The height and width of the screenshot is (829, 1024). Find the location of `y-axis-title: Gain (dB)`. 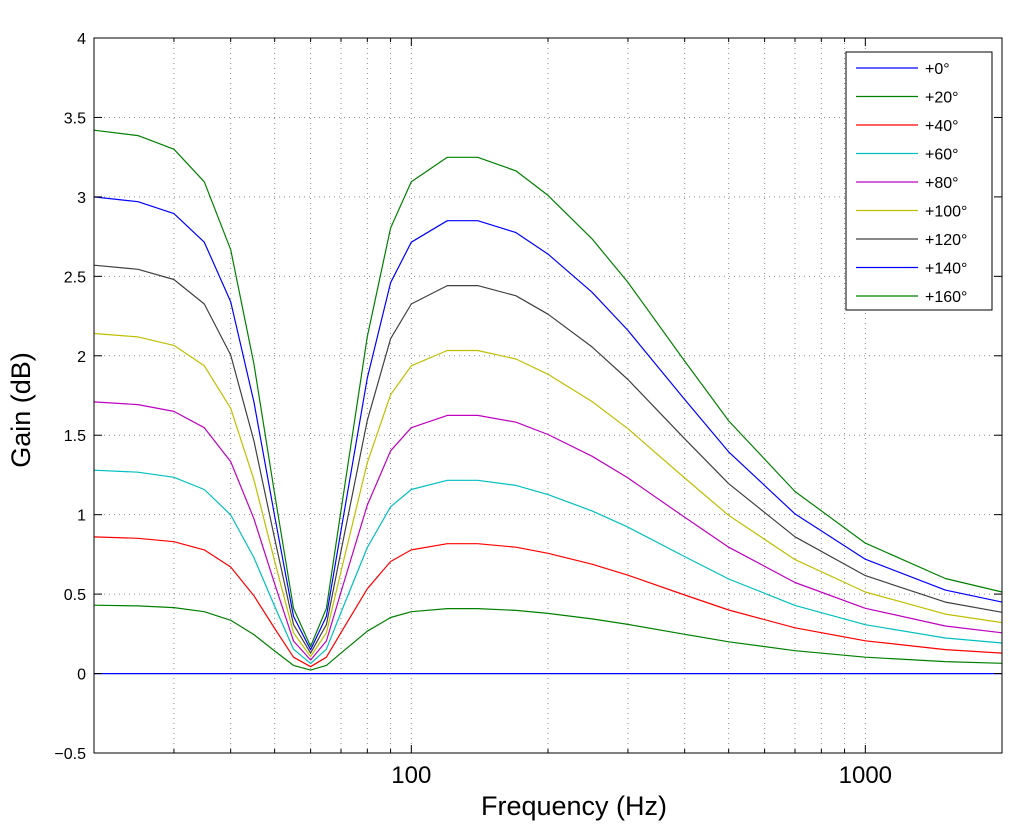

y-axis-title: Gain (dB) is located at coordinates (21, 410).